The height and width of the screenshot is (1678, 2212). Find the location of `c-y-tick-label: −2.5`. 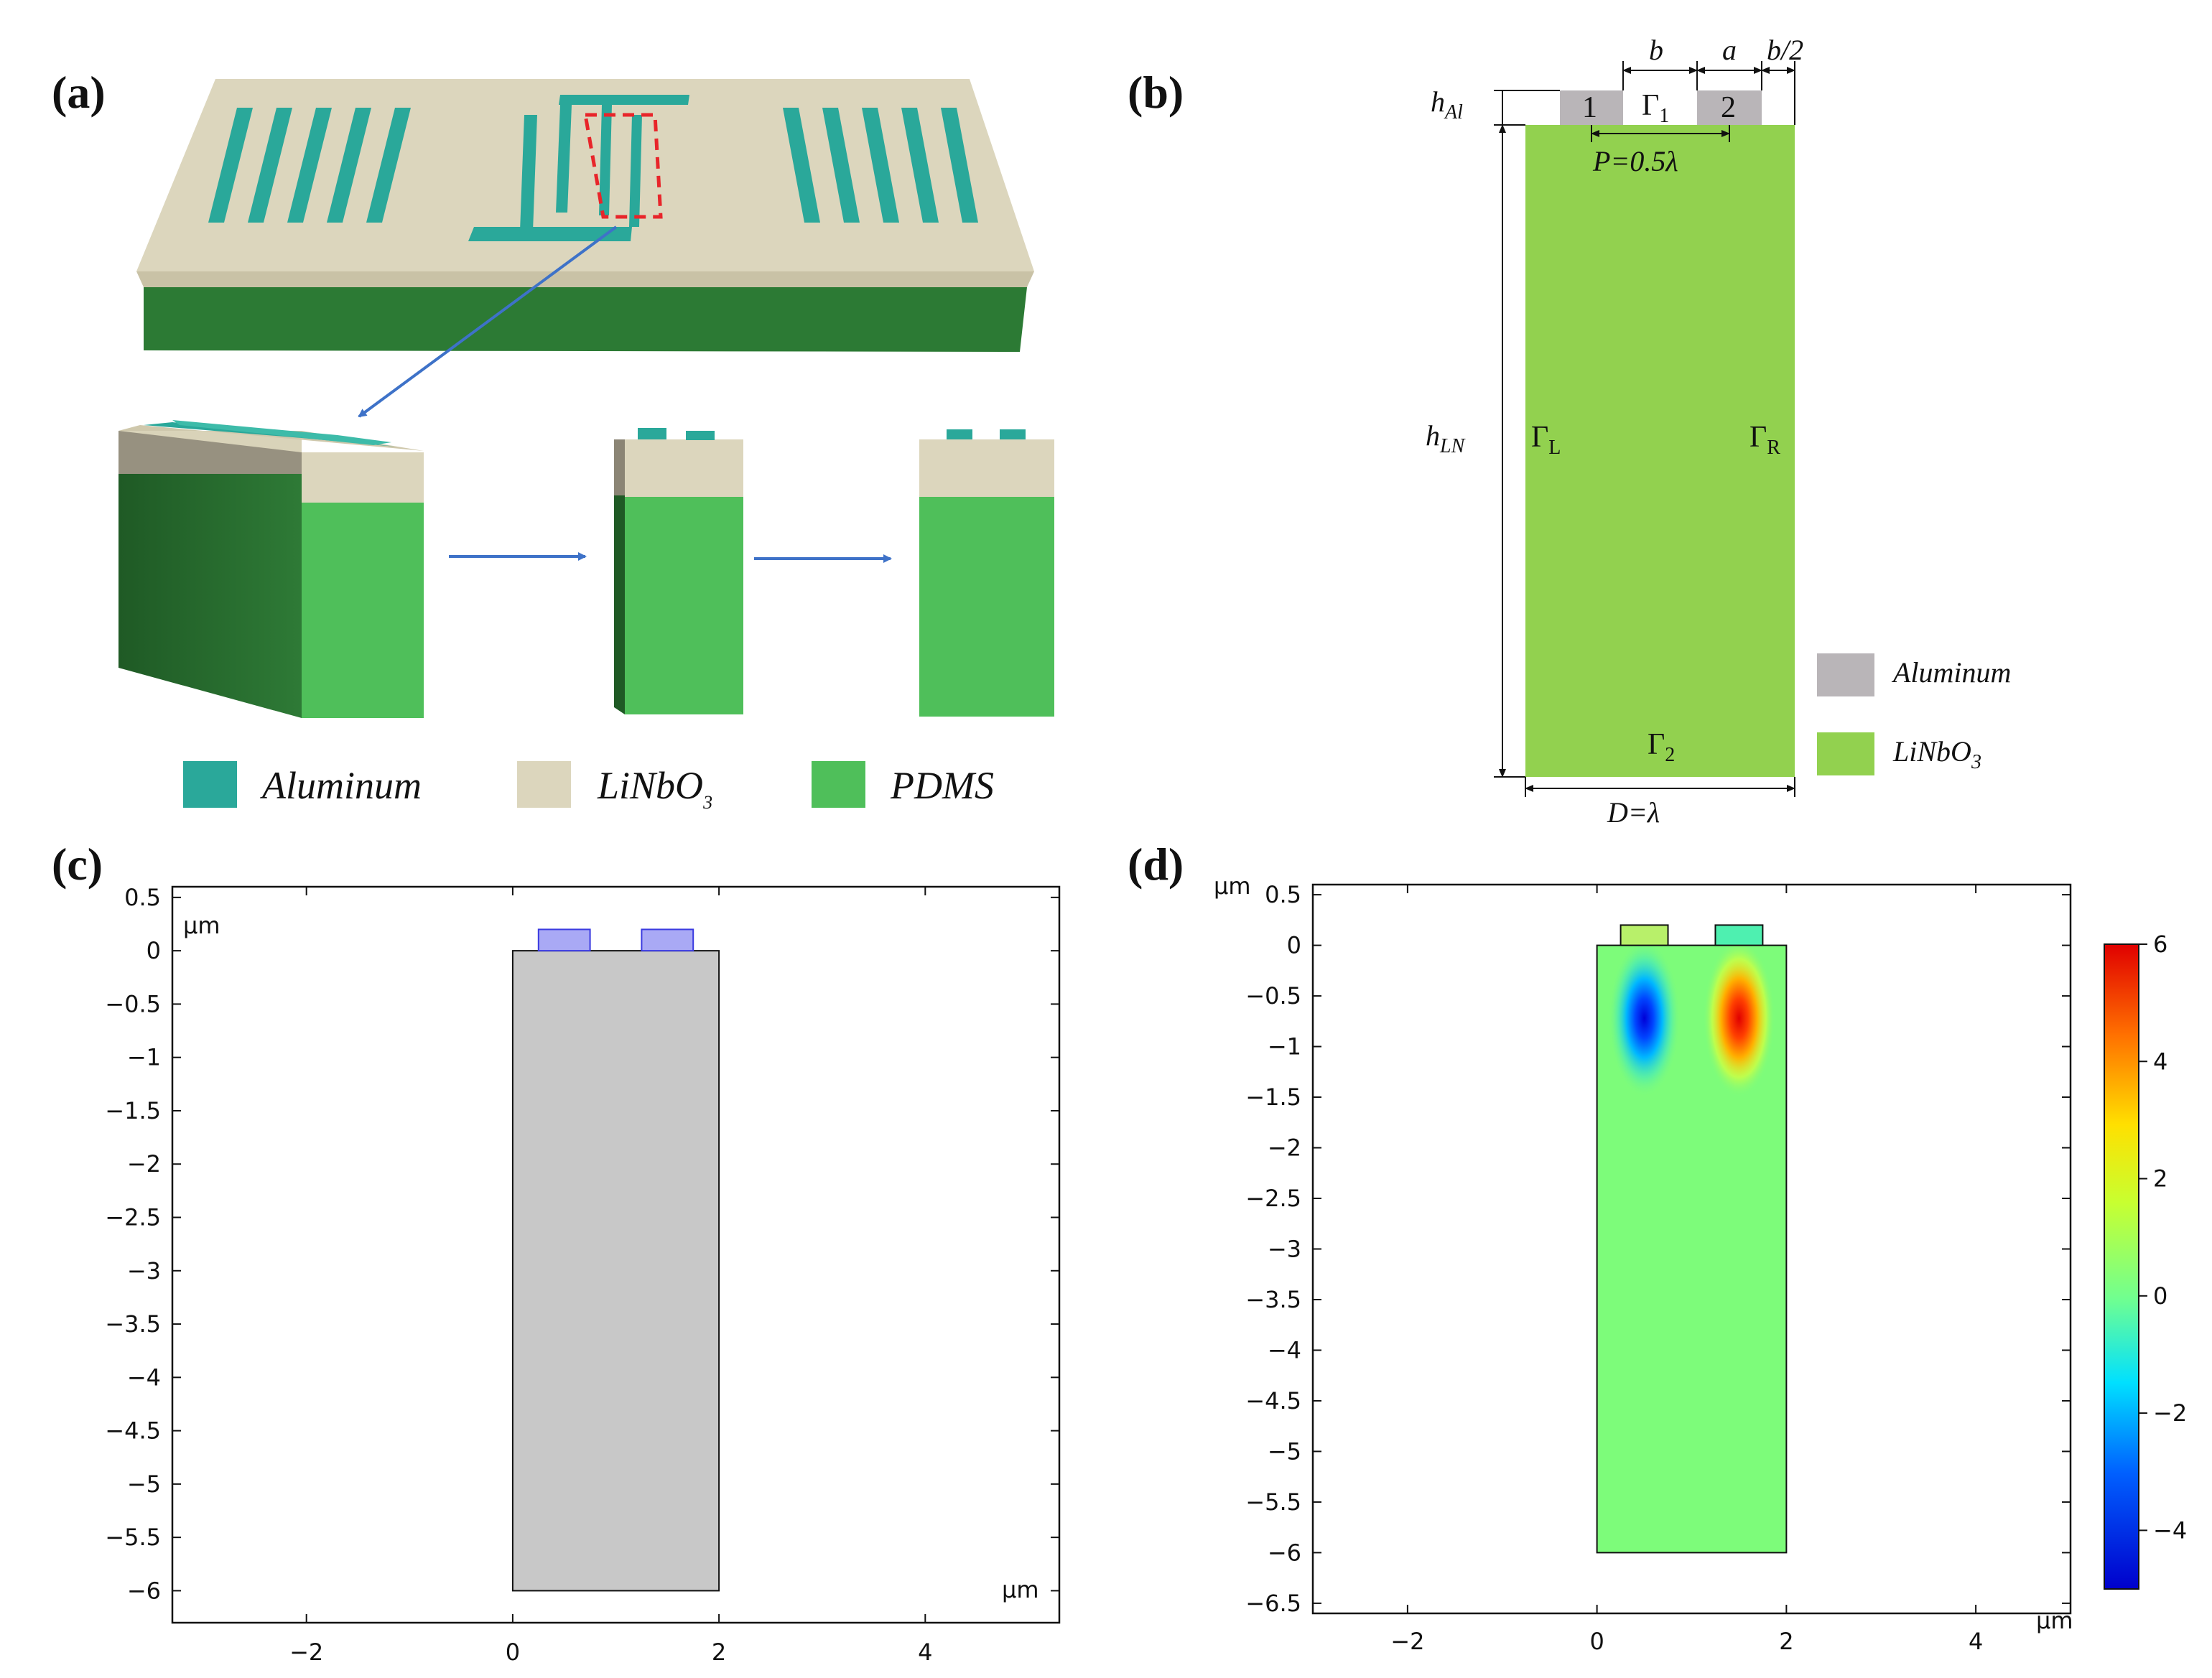

c-y-tick-label: −2.5 is located at coordinates (133, 1218).